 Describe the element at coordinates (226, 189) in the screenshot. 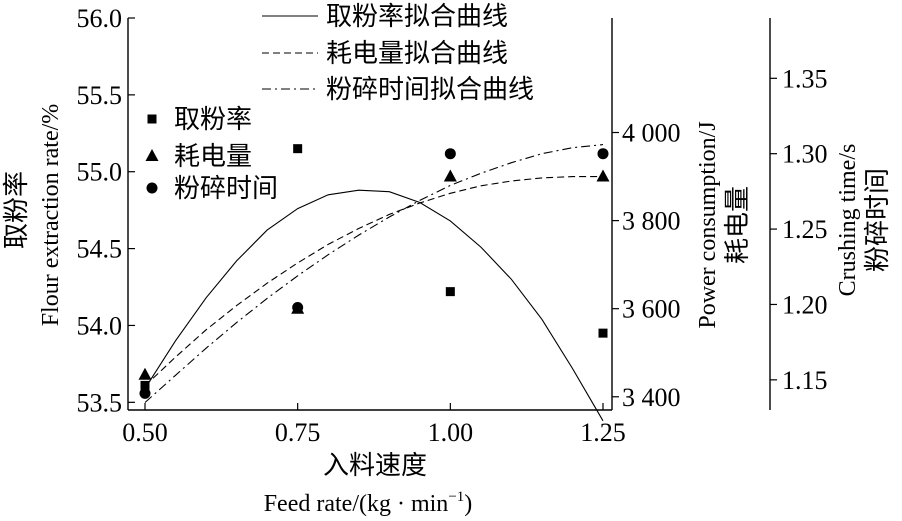

I see `legend-marker-label: 粉碎时间` at that location.